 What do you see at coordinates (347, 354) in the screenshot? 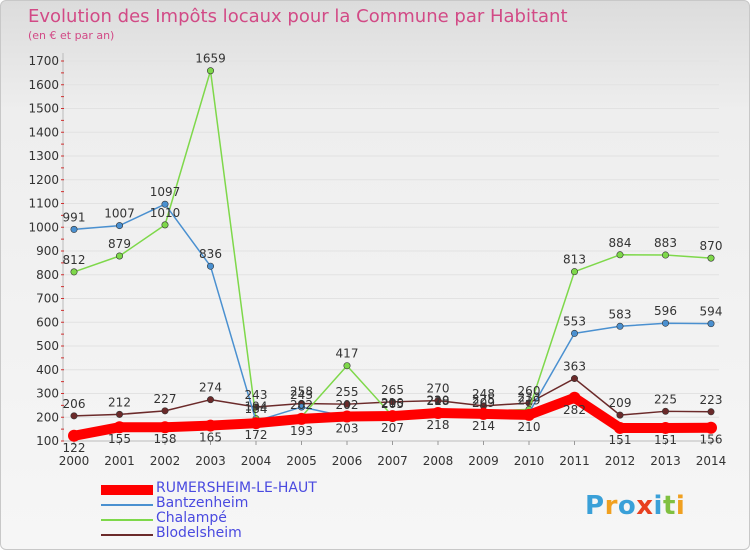
I see `data-label: 417` at bounding box center [347, 354].